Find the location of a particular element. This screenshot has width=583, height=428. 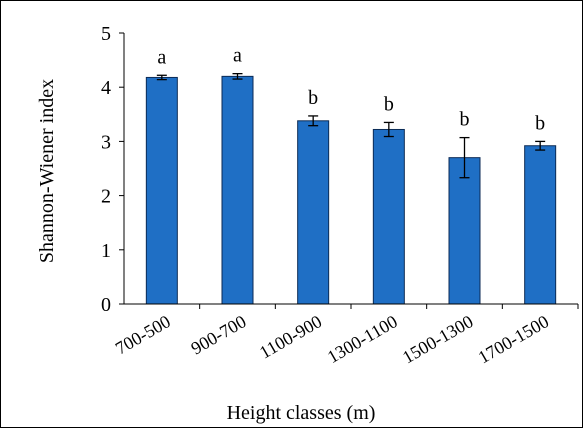

y-axis-title: Shannon-Wiener index is located at coordinates (47, 171).